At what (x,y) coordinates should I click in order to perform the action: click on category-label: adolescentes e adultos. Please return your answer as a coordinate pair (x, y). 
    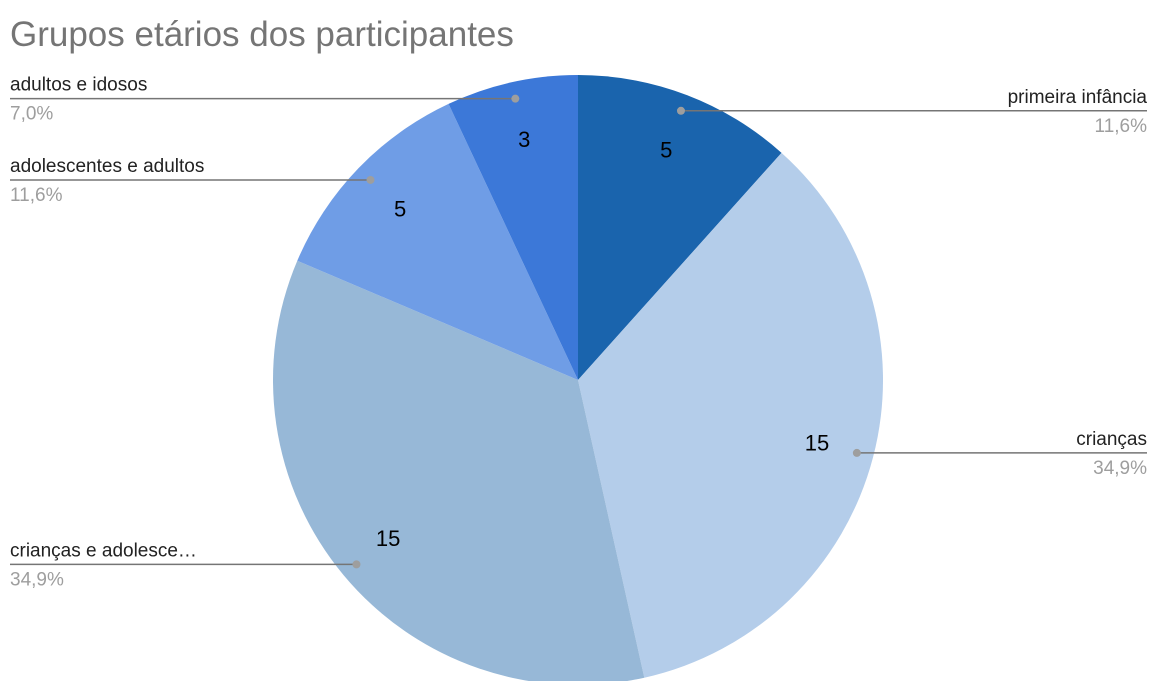
    Looking at the image, I should click on (107, 166).